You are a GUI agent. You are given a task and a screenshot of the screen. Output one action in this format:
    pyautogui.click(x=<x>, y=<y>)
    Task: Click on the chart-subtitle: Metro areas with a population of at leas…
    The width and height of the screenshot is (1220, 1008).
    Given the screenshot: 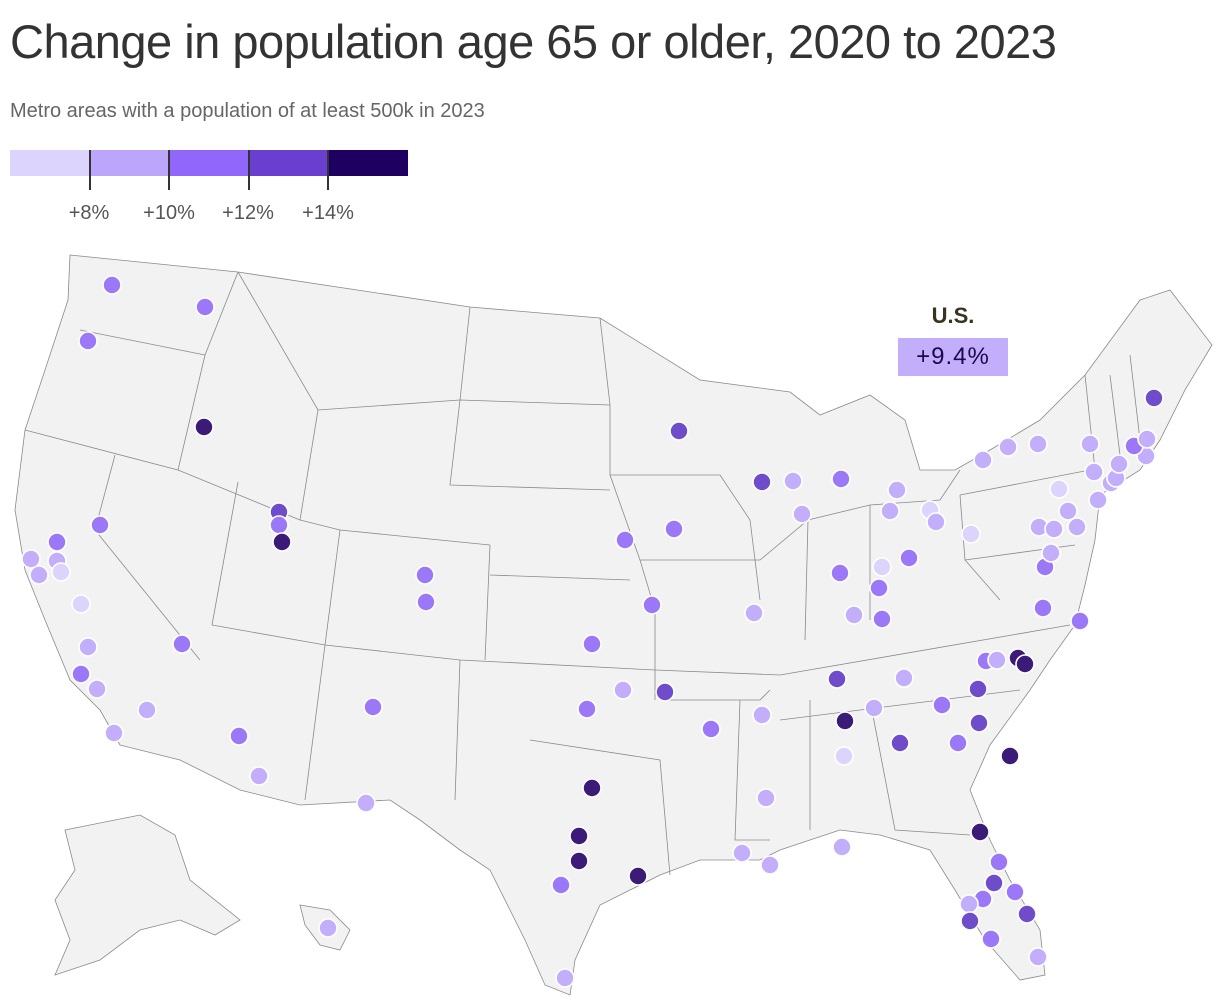 What is the action you would take?
    pyautogui.click(x=247, y=111)
    